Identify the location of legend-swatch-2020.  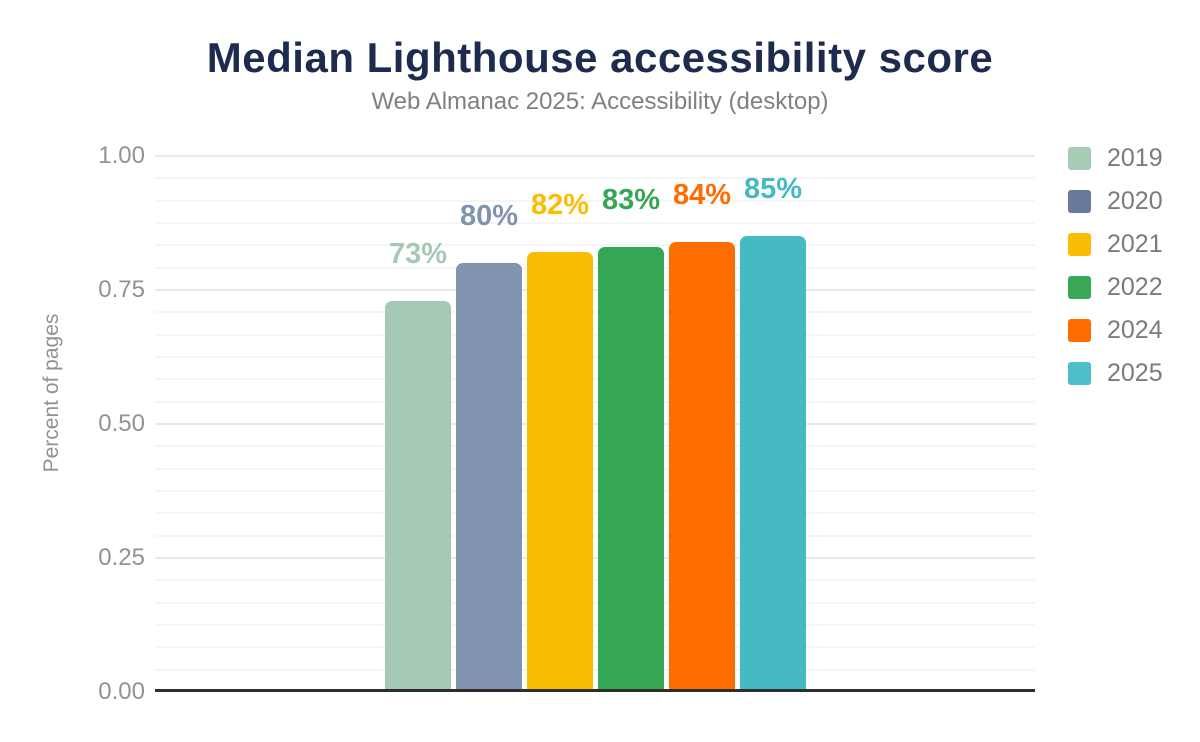
(1079, 201).